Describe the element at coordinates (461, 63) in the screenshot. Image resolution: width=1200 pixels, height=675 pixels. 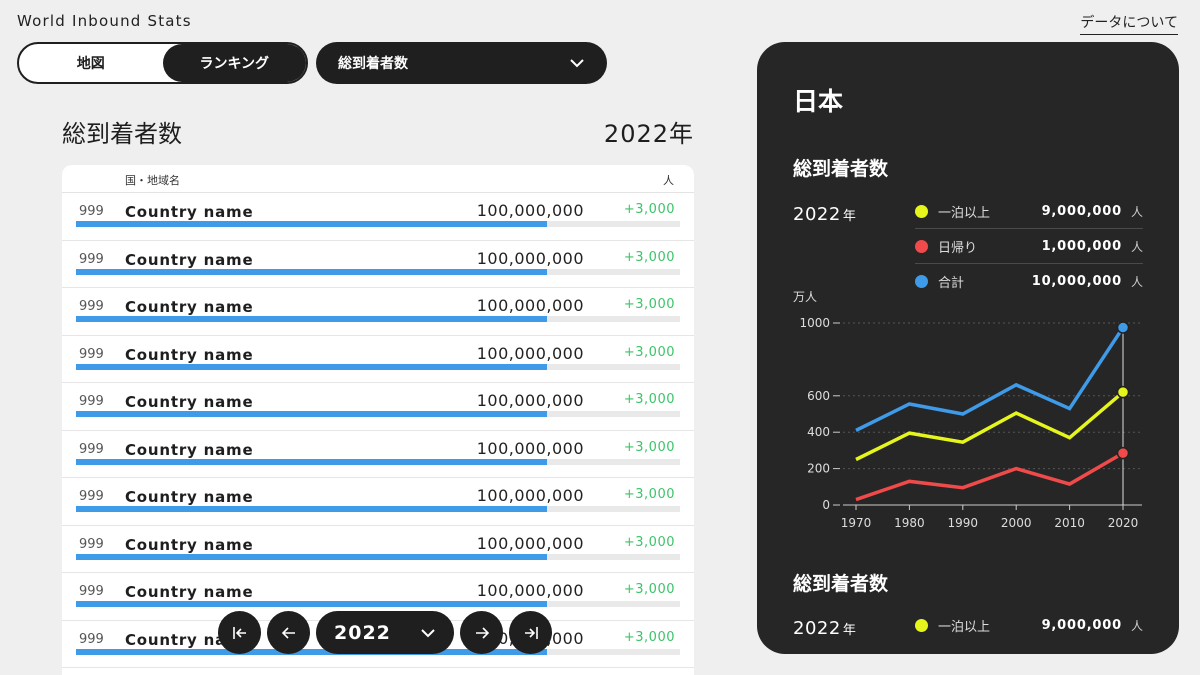
I see `metric-select: 総到着者数` at that location.